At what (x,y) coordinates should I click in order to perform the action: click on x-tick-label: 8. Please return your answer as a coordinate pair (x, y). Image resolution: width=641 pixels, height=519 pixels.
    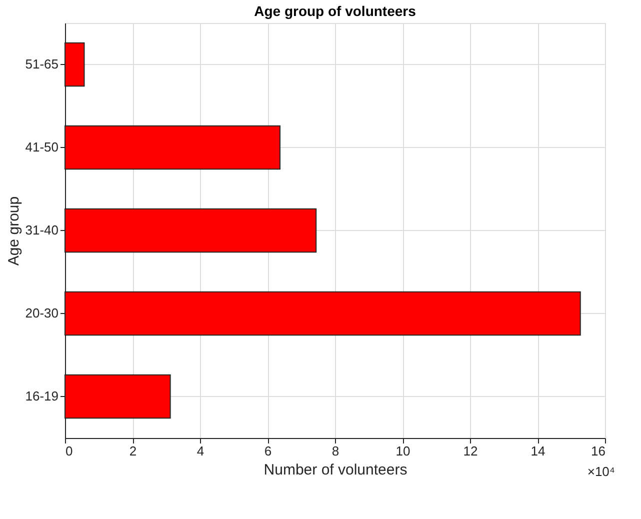
    Looking at the image, I should click on (336, 451).